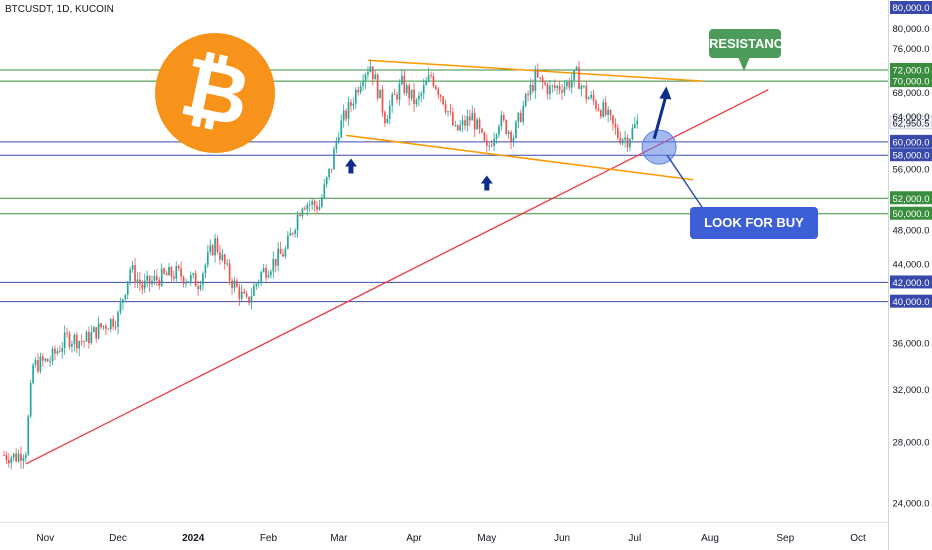 The width and height of the screenshot is (932, 550). I want to click on current-price-badge, so click(910, 122).